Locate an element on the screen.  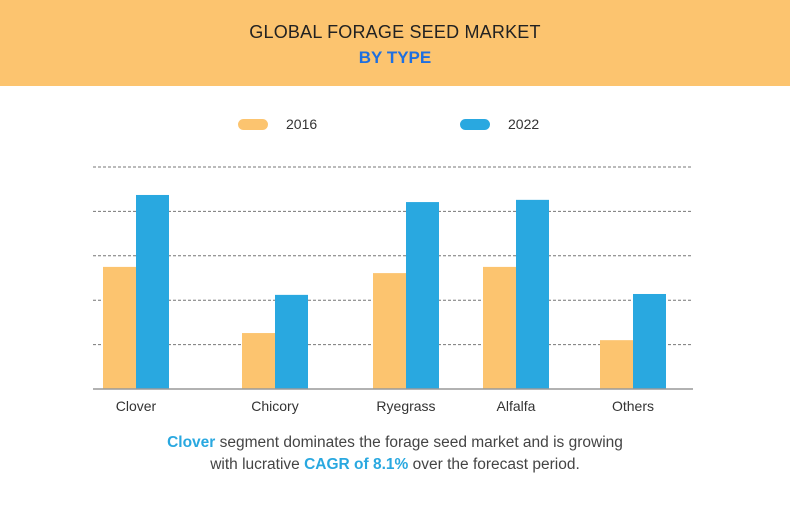
legend-label: 2016 is located at coordinates (302, 124).